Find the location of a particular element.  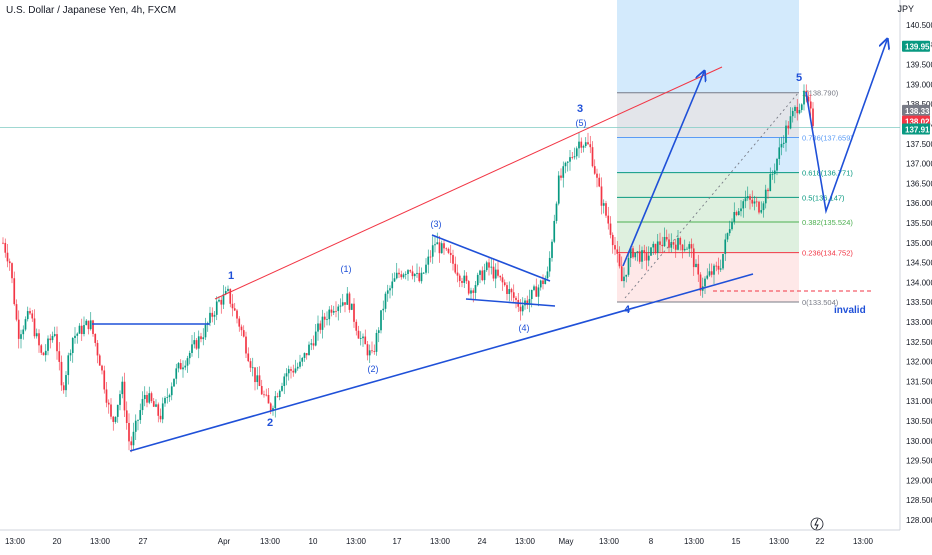

wave-label-minor-1: (1) is located at coordinates (346, 269).